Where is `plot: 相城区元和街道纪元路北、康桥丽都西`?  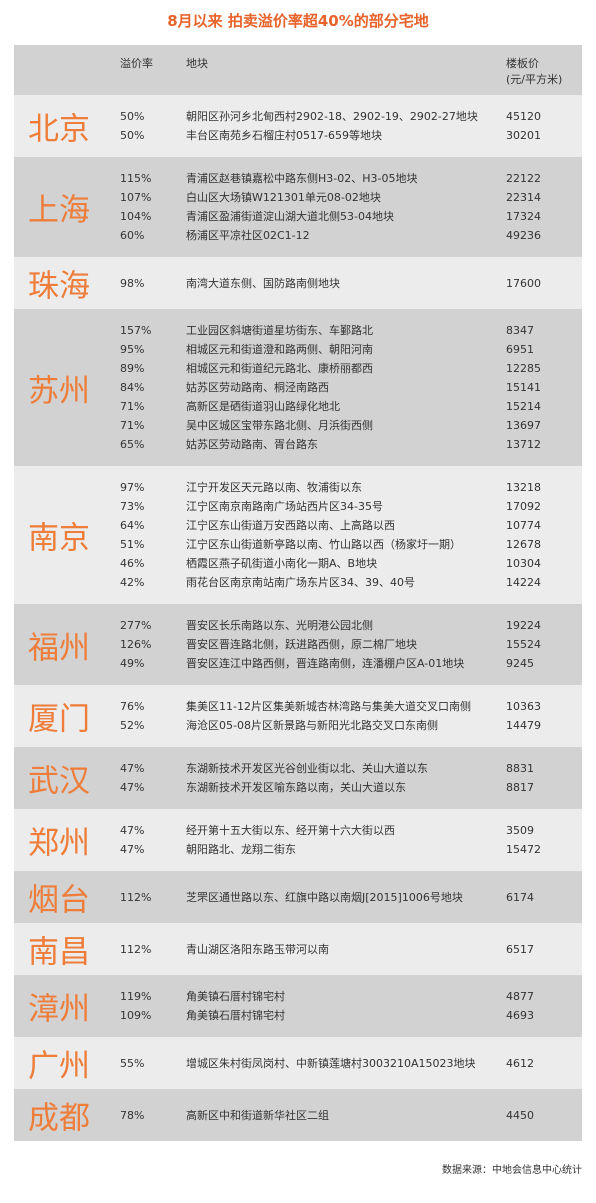
plot: 相城区元和街道纪元路北、康桥丽都西 is located at coordinates (279, 368).